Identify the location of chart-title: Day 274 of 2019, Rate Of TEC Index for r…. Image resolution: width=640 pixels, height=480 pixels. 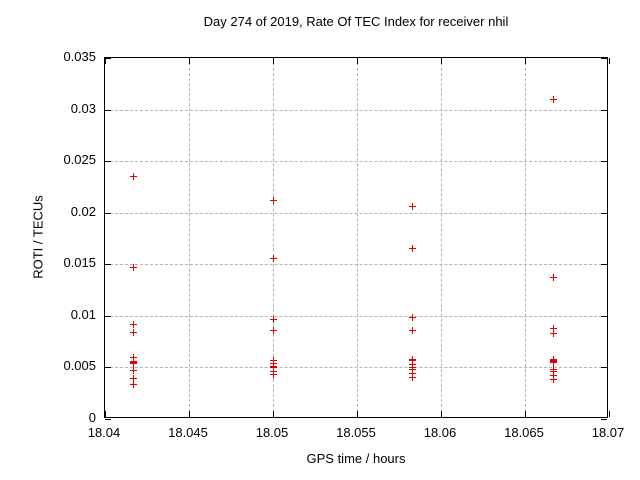
(356, 21).